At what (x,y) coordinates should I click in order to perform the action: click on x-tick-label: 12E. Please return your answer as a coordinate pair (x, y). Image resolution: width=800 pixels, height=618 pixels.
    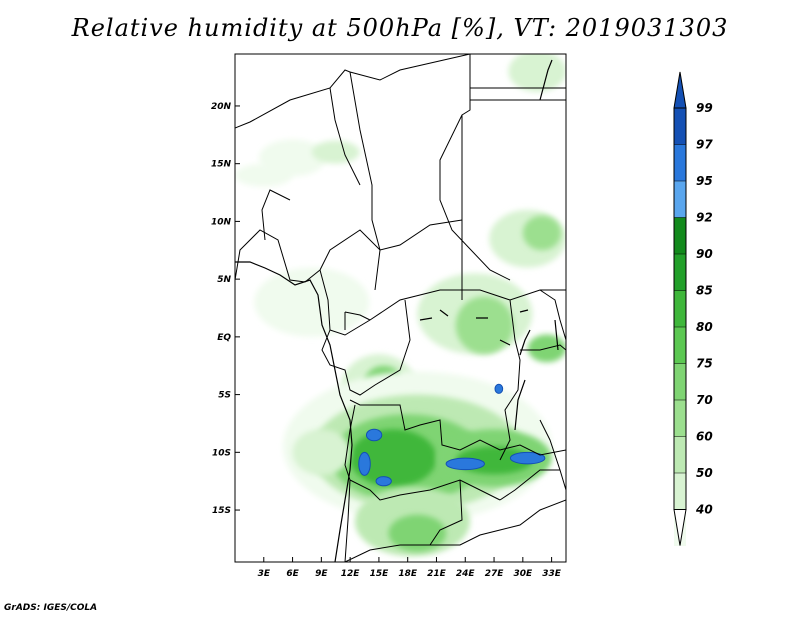
    Looking at the image, I should click on (351, 574).